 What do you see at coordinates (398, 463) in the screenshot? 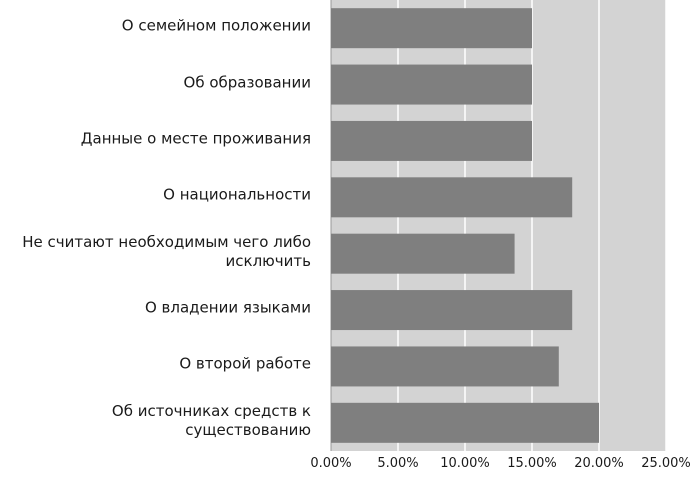
I see `x-tick-label: 5.00%` at bounding box center [398, 463].